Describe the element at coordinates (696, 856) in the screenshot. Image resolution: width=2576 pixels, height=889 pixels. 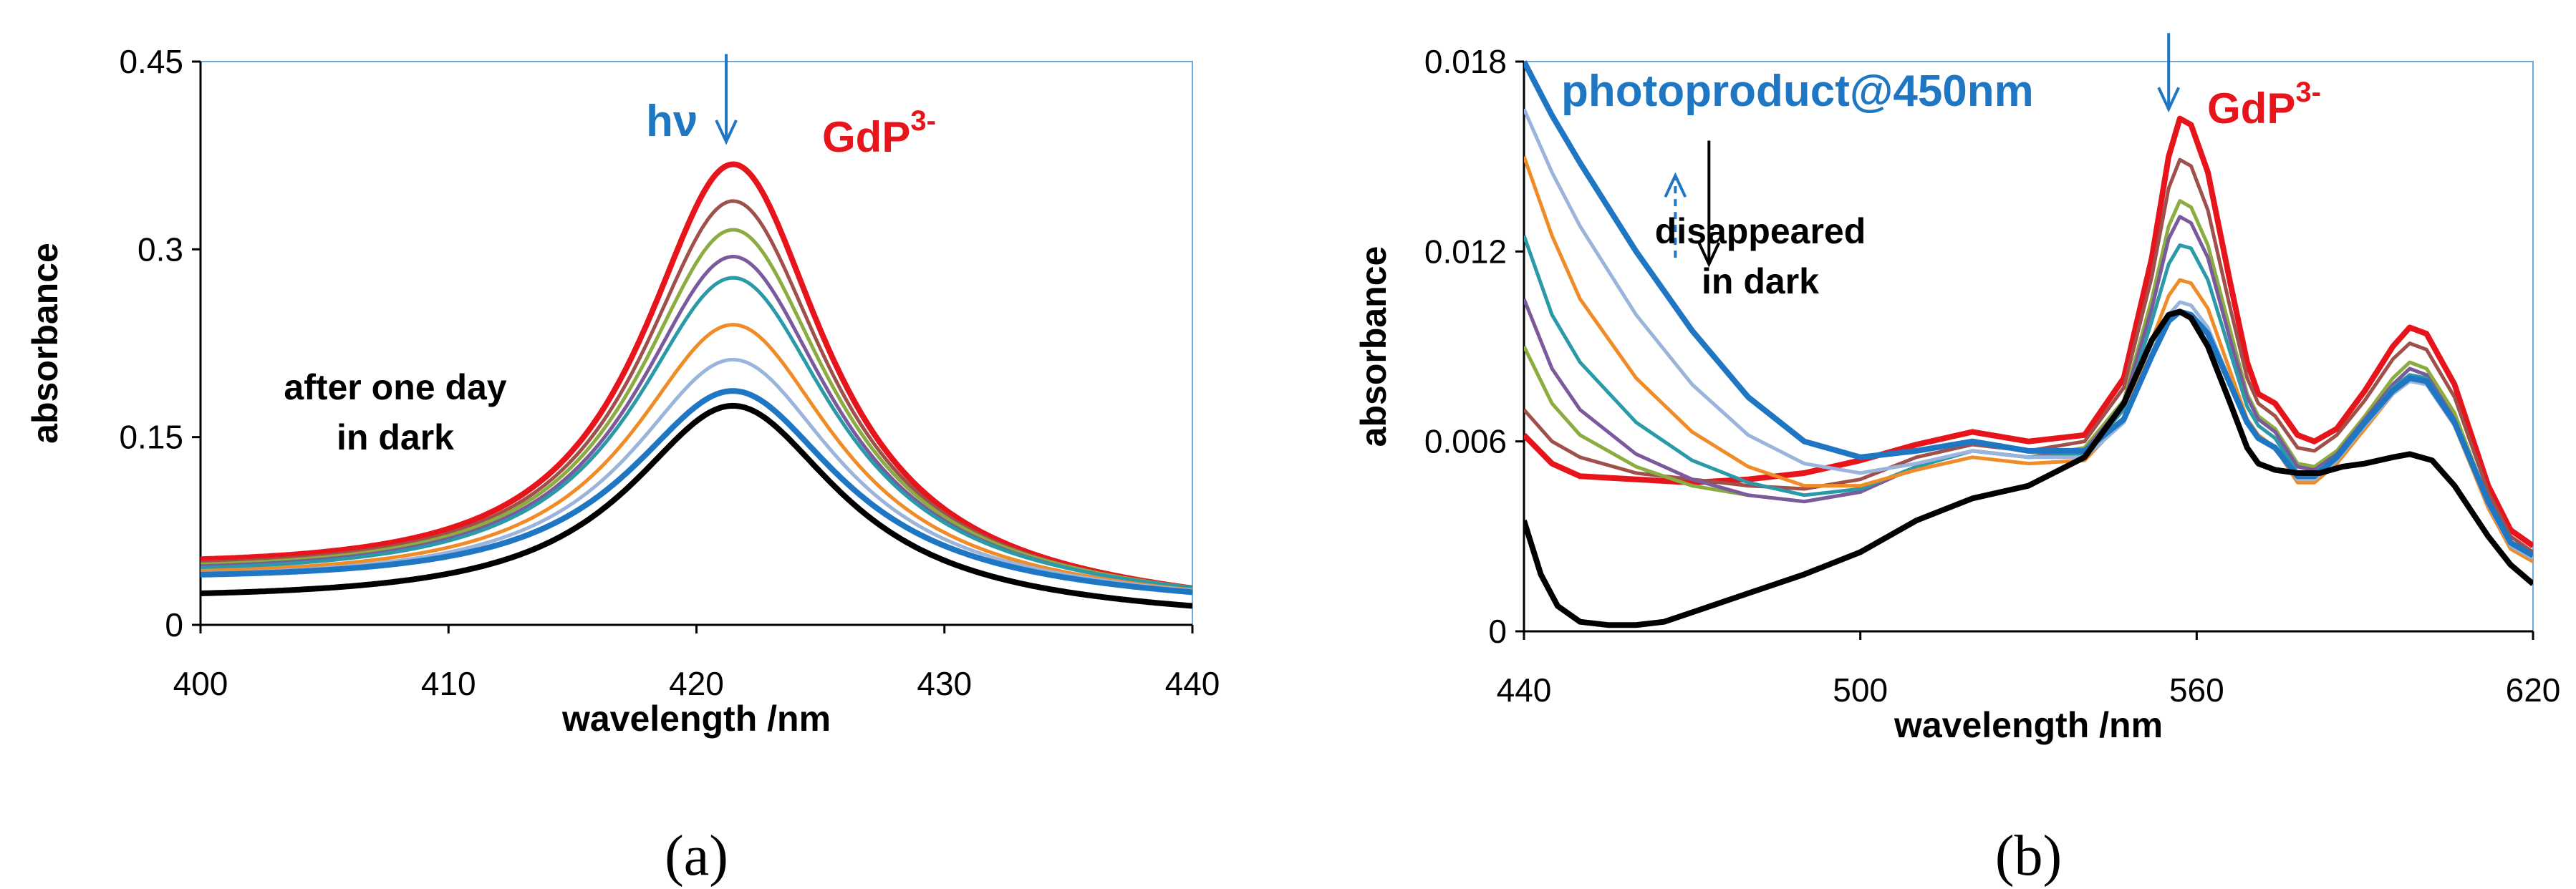
I see `panel-a-panel-label: (a)` at that location.